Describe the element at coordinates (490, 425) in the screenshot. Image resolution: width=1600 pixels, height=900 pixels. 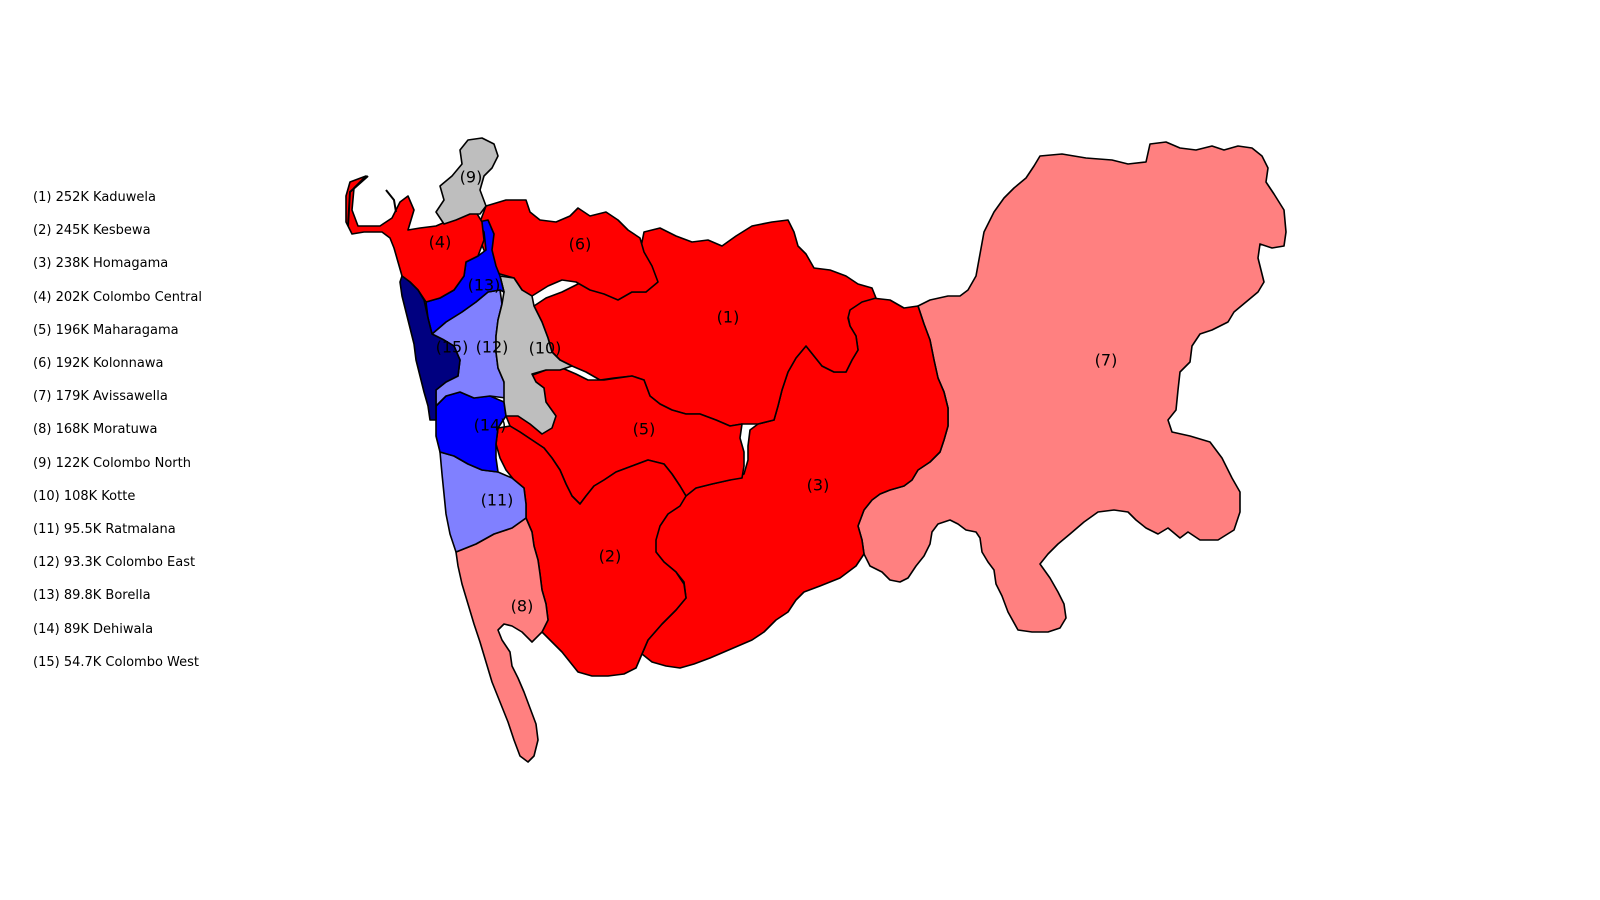
I see `region-label-14: (14)` at that location.